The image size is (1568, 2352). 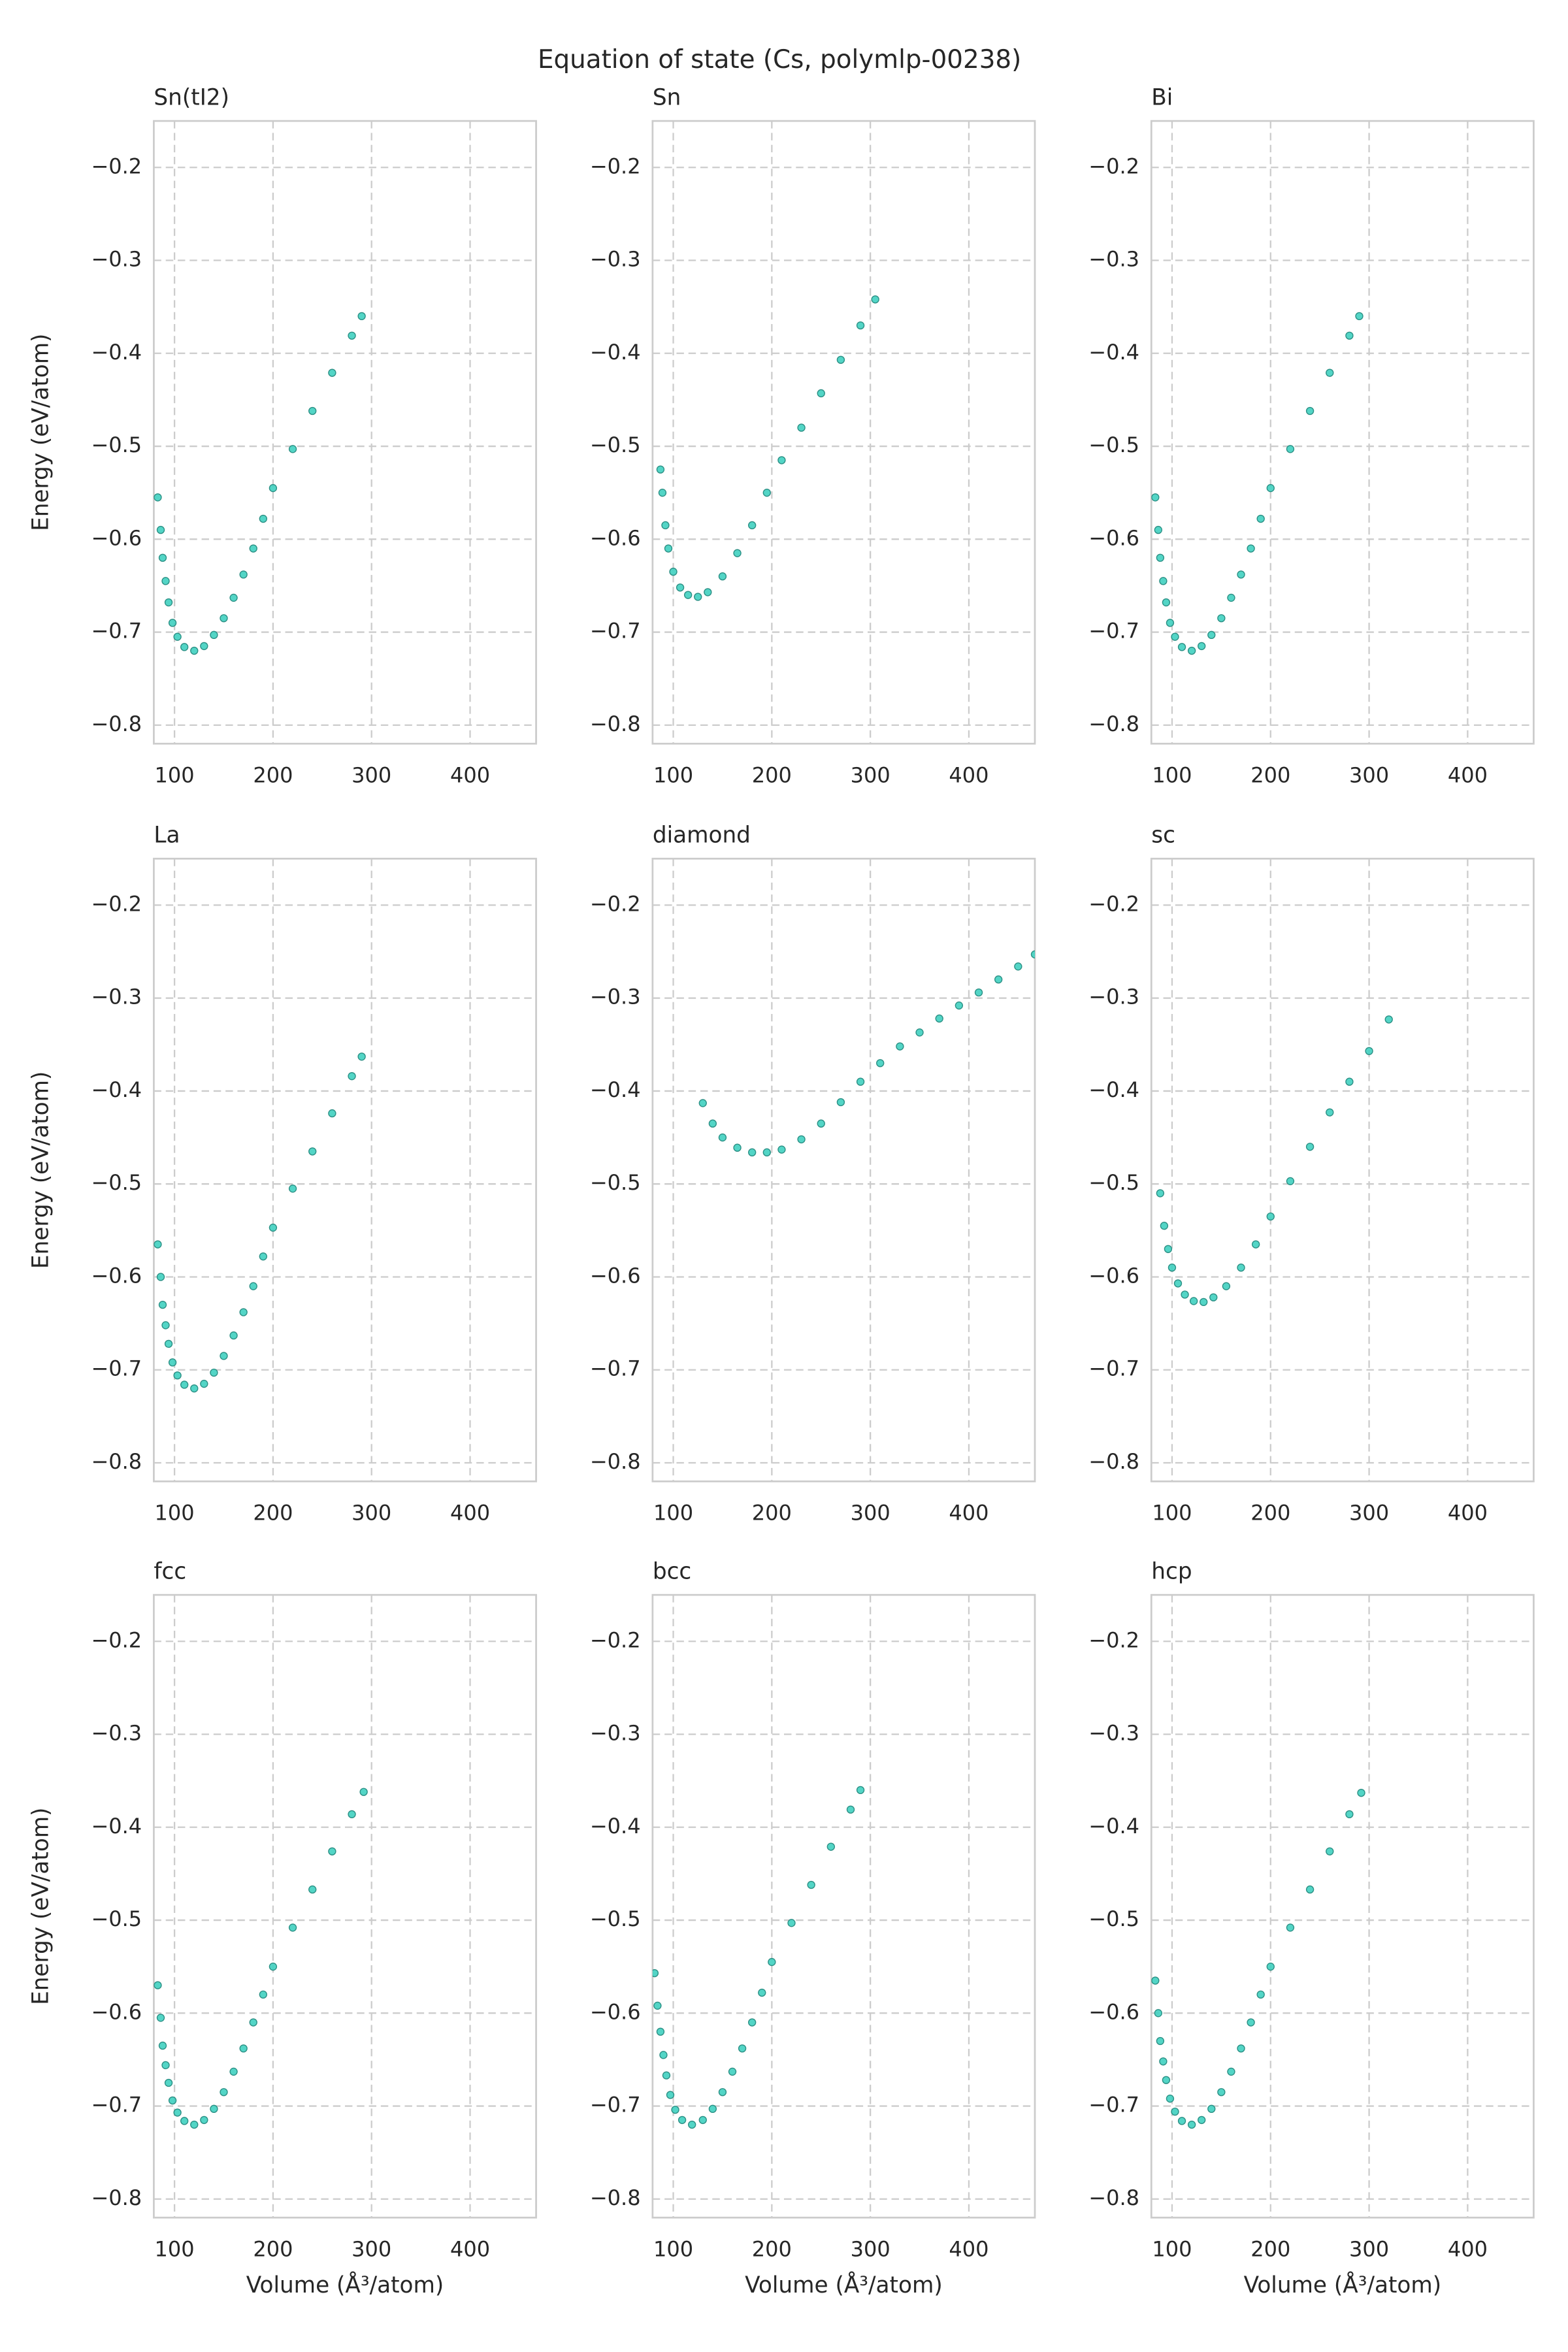 I want to click on x-tick-label: 200, so click(x=273, y=775).